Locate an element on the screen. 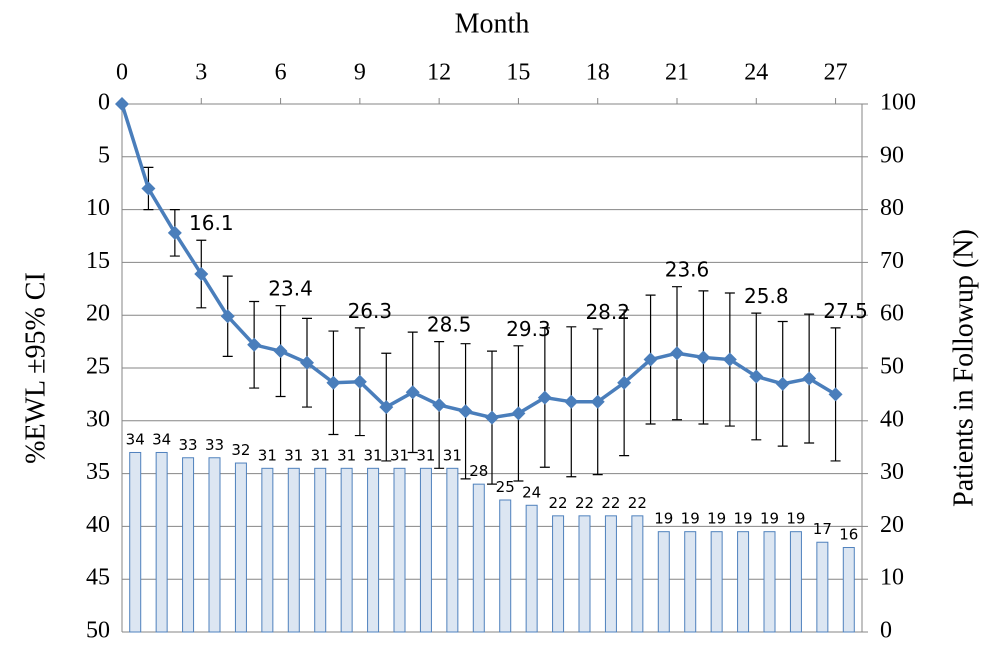 The image size is (997, 649). x-tick-label: 18 is located at coordinates (598, 73).